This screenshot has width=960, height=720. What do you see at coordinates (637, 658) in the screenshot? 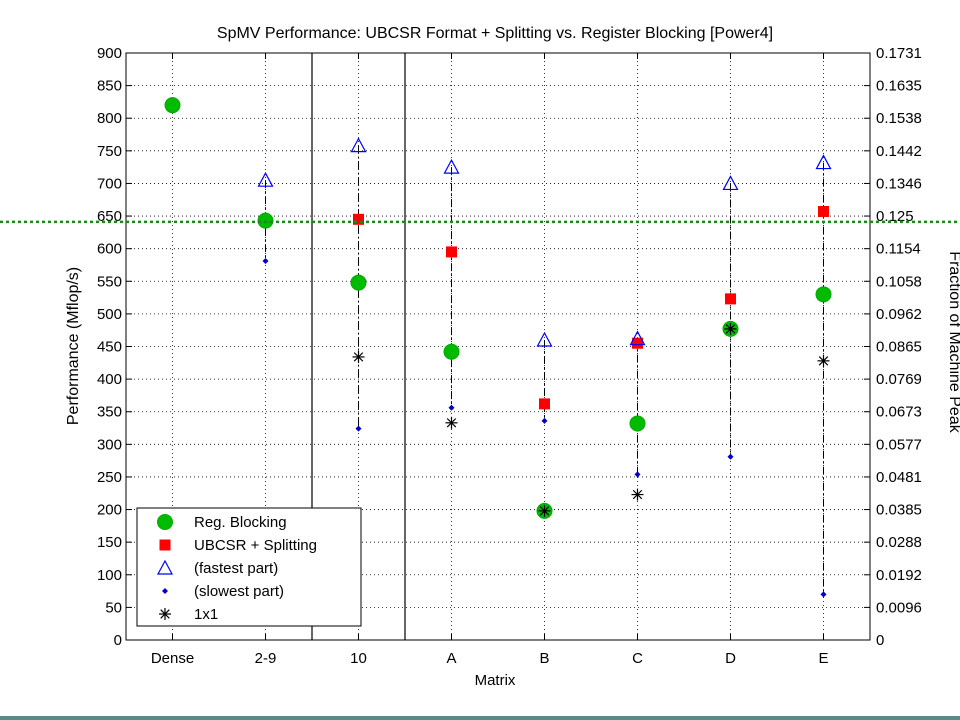
I see `x-tick-label: C` at bounding box center [637, 658].